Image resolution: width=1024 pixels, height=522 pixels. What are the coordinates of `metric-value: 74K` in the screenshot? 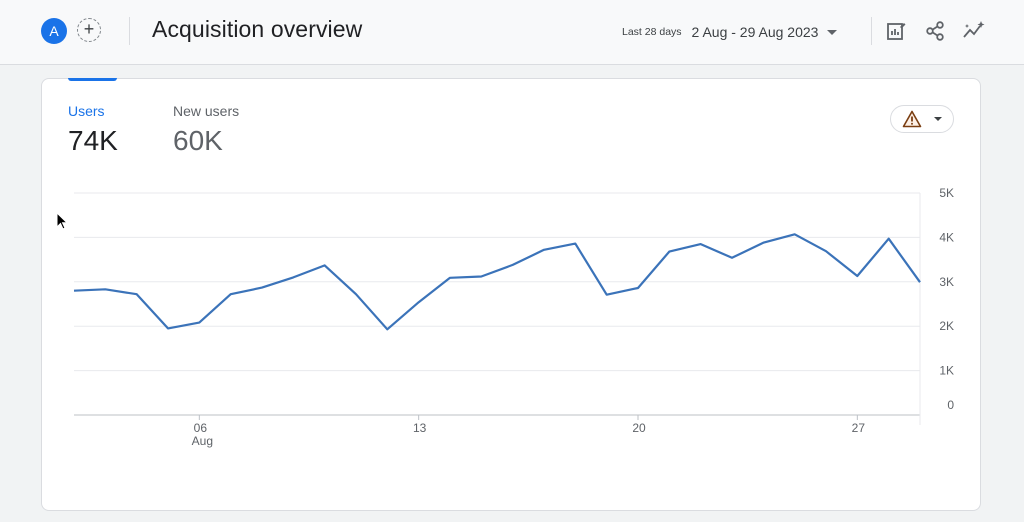 It's located at (93, 140).